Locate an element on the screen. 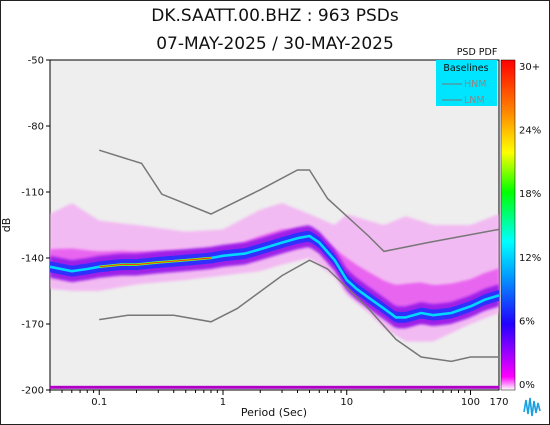  y-axis: -50 -80 -110 -140 -170 -200 is located at coordinates (35, 226).